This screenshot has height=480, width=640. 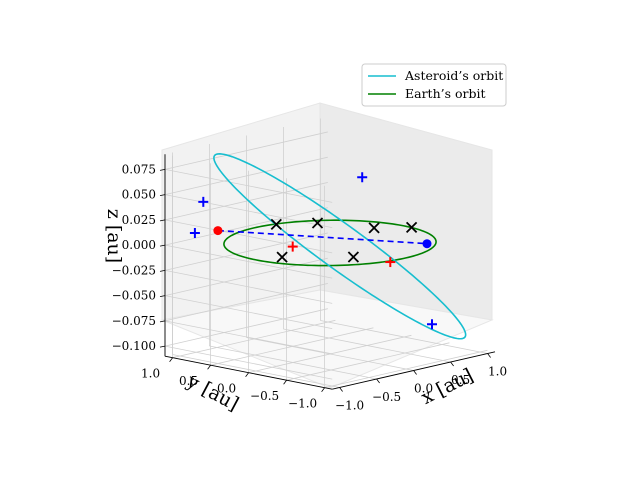 What do you see at coordinates (134, 346) in the screenshot?
I see `z-tick-label: −0.100` at bounding box center [134, 346].